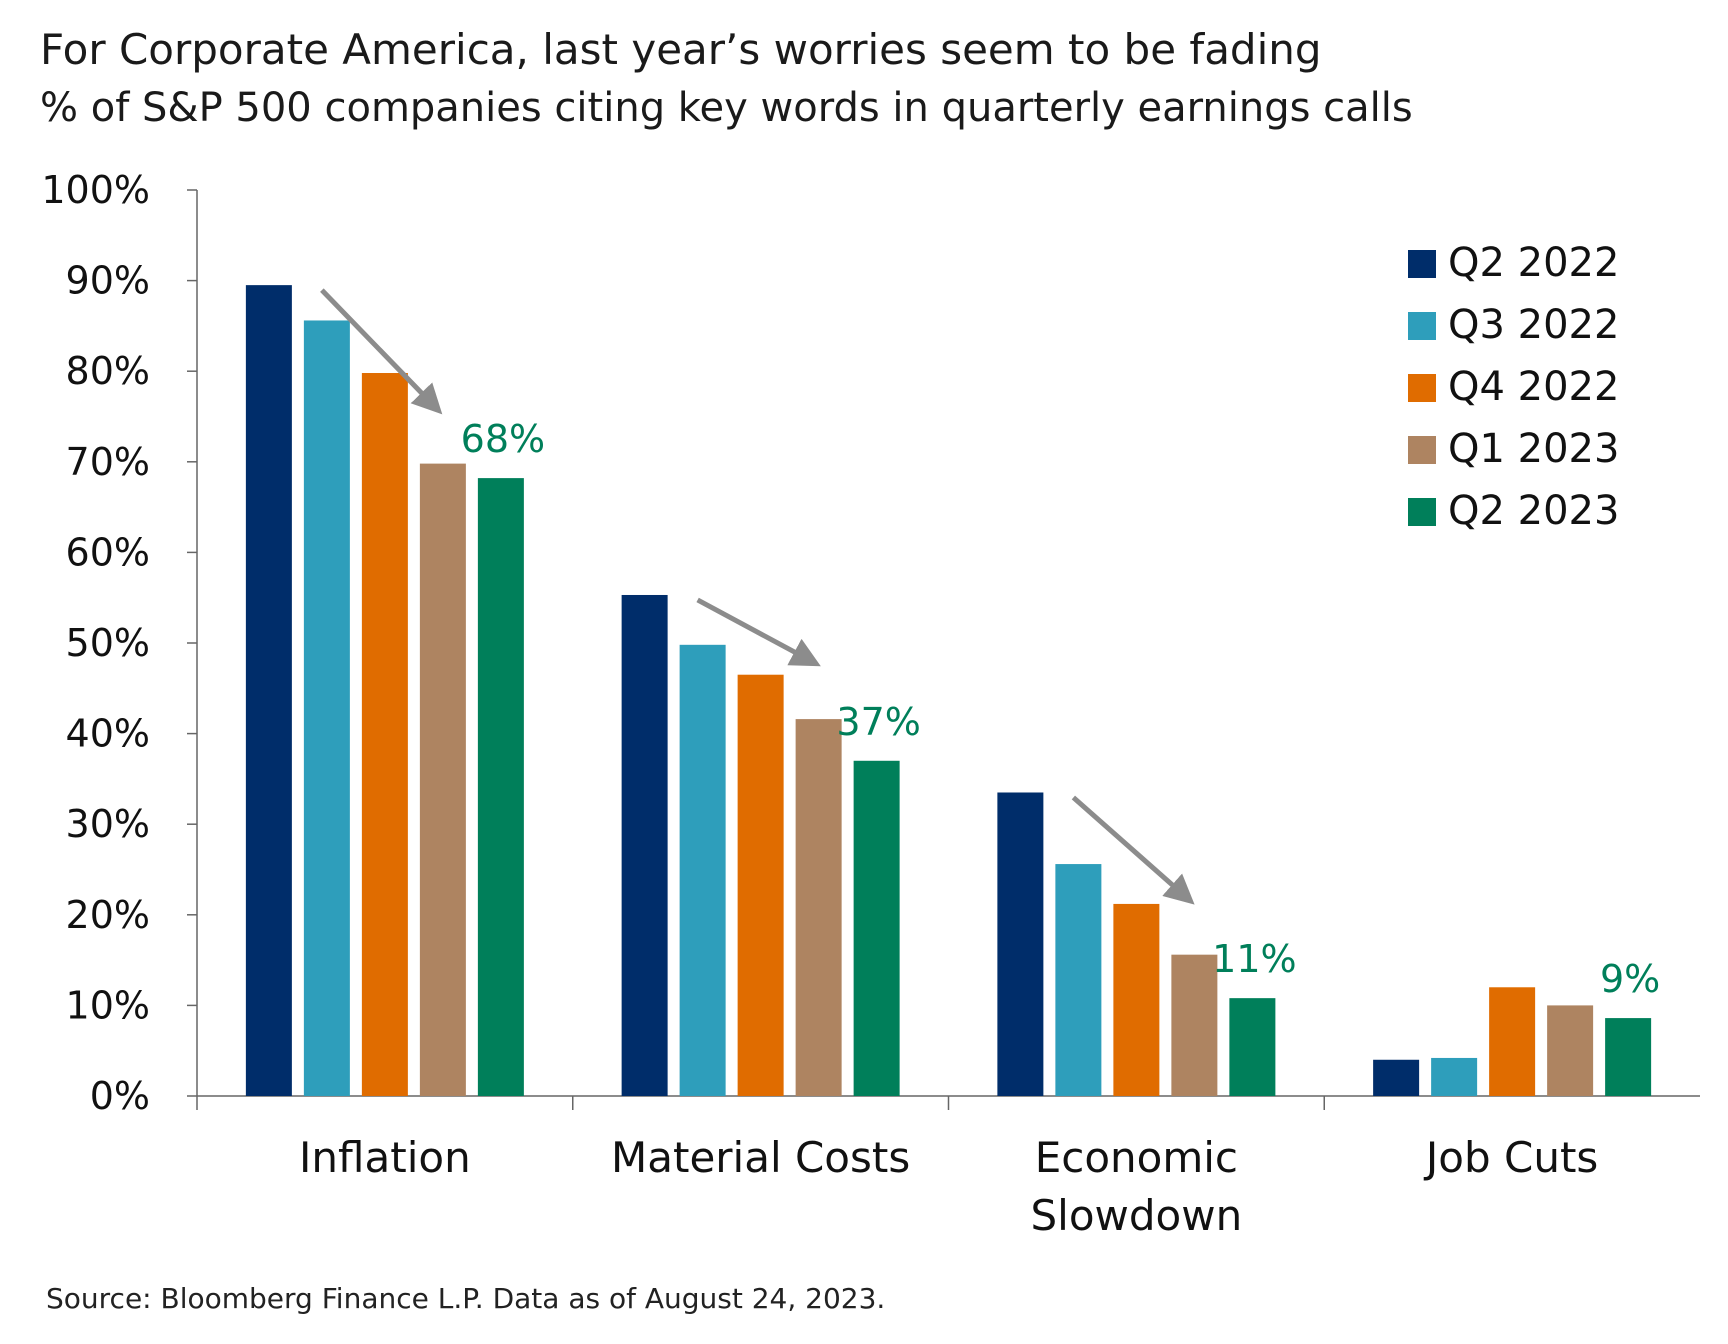 The width and height of the screenshot is (1728, 1344). What do you see at coordinates (108, 824) in the screenshot?
I see `y-tick-label: 30%` at bounding box center [108, 824].